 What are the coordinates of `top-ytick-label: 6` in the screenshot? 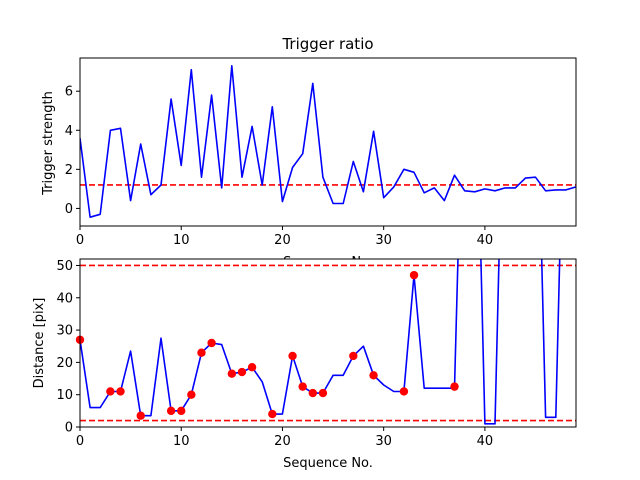 It's located at (69, 92).